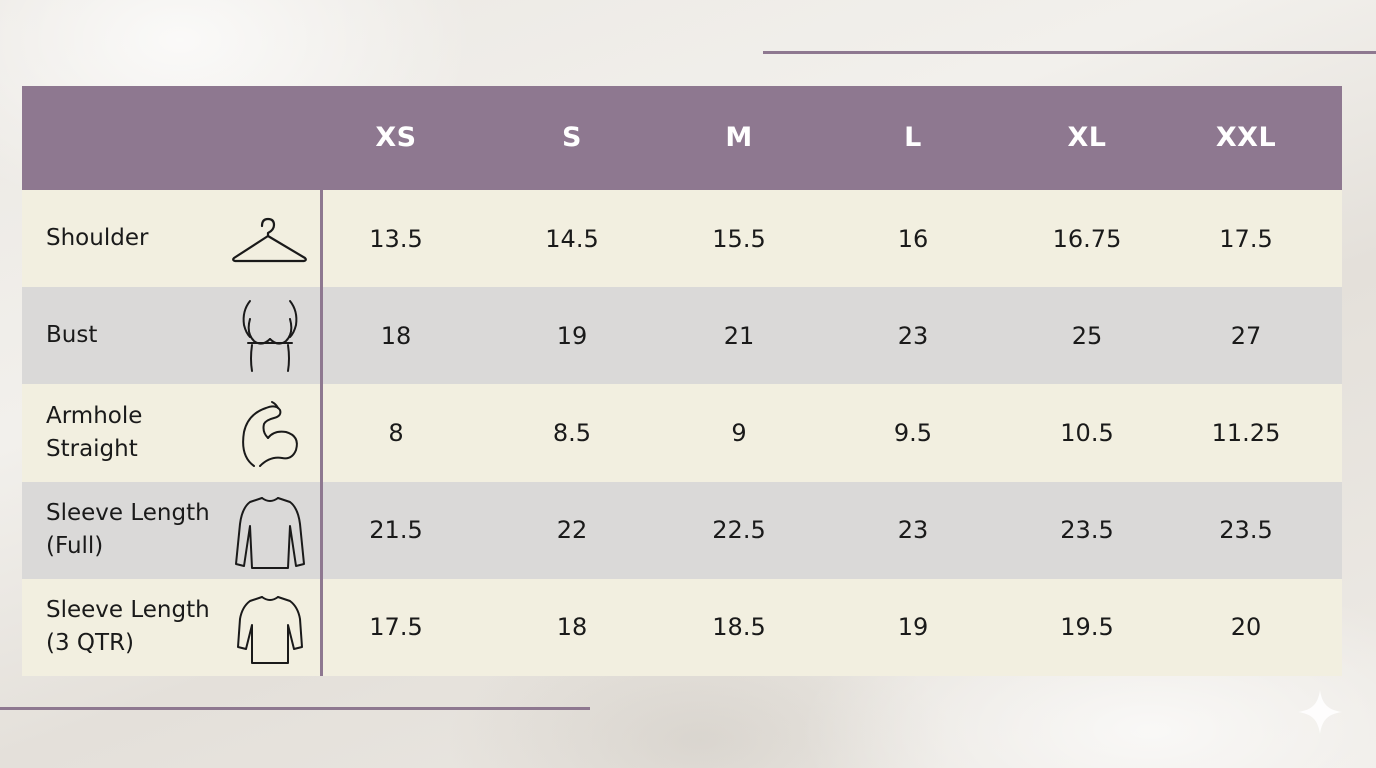  Describe the element at coordinates (682, 138) in the screenshot. I see `size-header-row: XS S M L XL XXL` at that location.